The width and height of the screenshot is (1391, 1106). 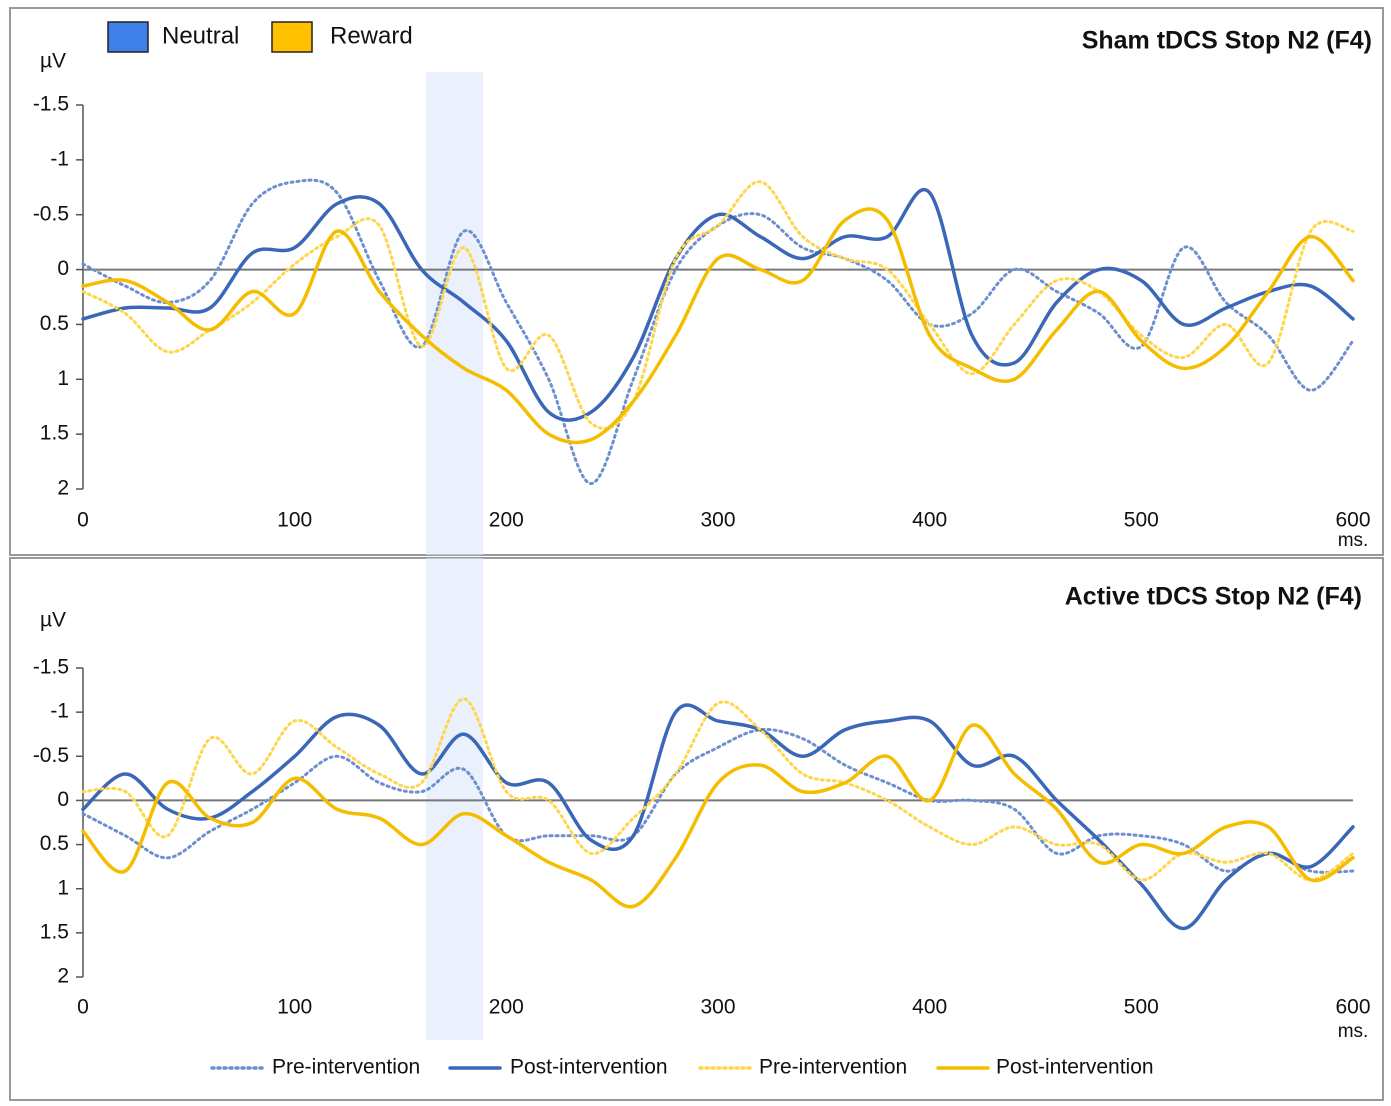 I want to click on legend-label: Reward, so click(x=371, y=35).